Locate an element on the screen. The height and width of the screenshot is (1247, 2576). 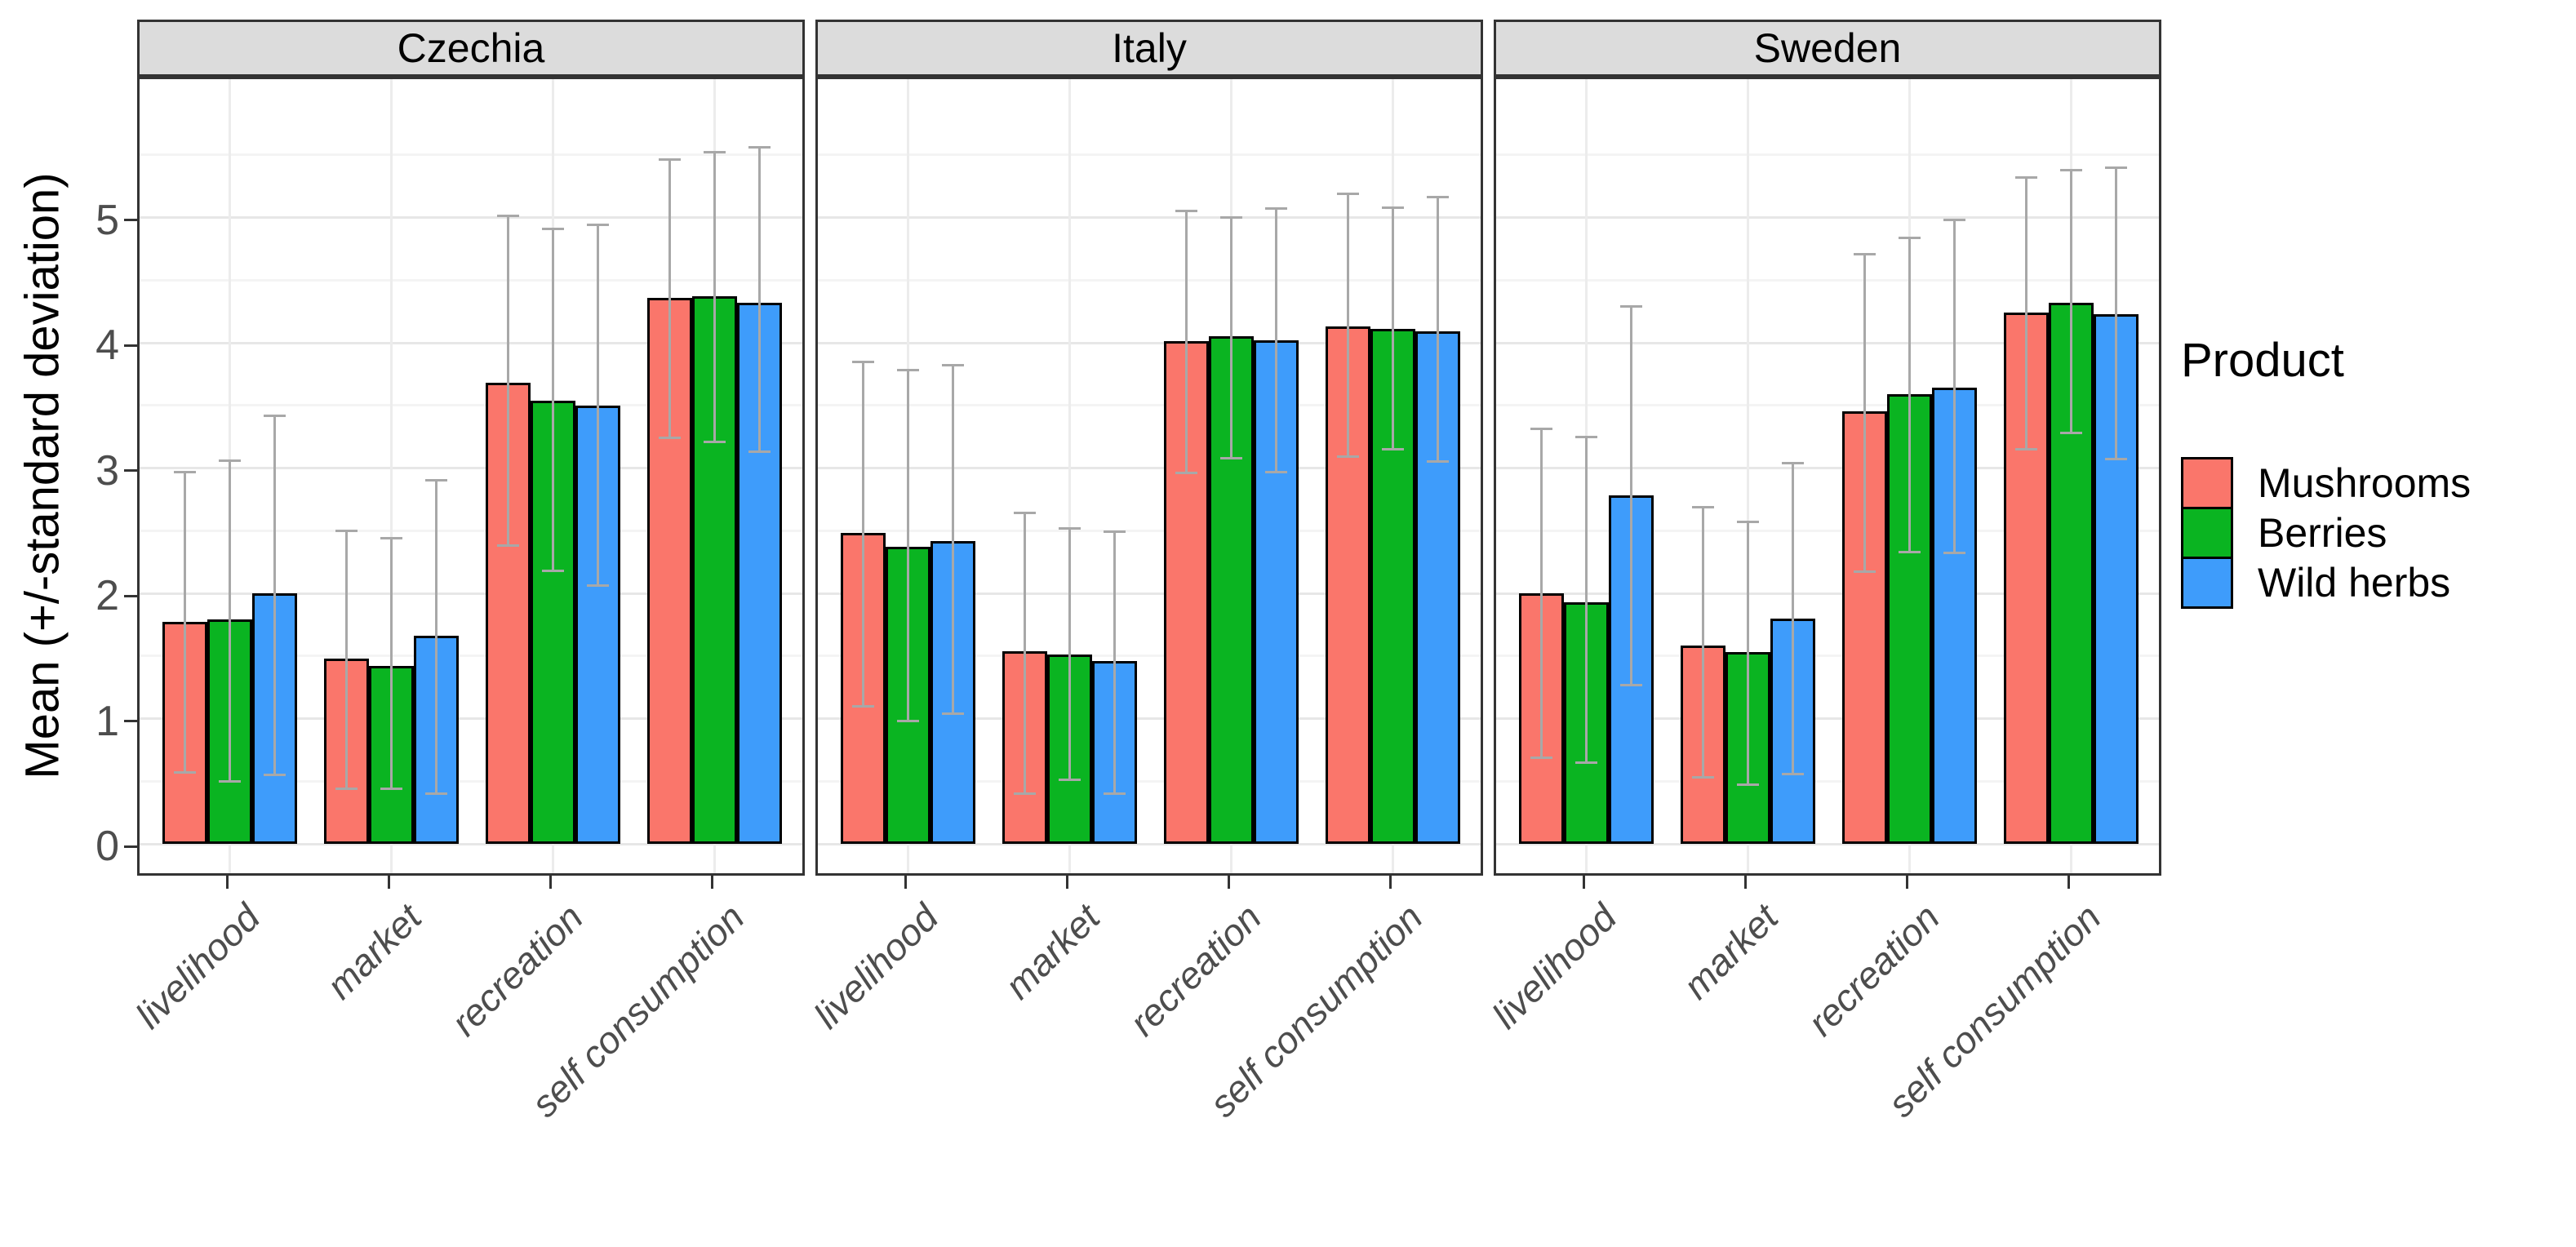
errorbar-czechia-market-berries is located at coordinates (391, 663).